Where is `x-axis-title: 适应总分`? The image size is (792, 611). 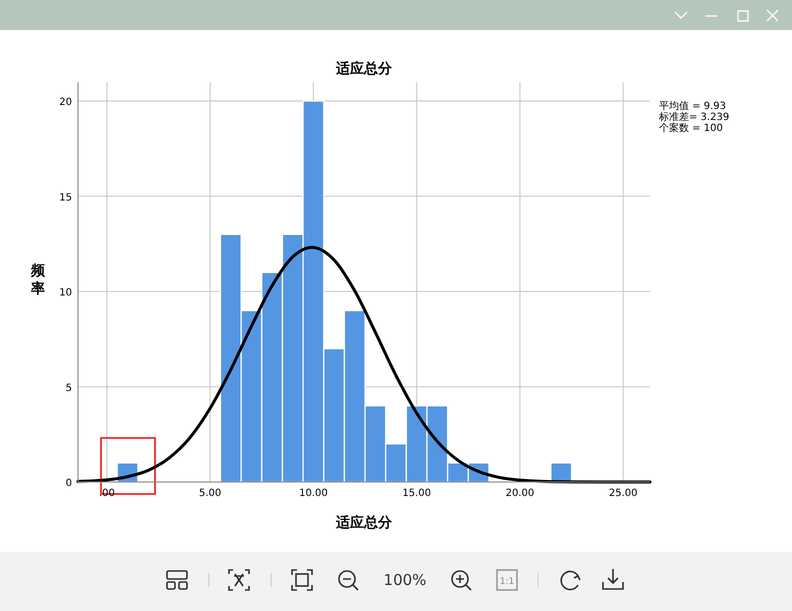 x-axis-title: 适应总分 is located at coordinates (364, 522).